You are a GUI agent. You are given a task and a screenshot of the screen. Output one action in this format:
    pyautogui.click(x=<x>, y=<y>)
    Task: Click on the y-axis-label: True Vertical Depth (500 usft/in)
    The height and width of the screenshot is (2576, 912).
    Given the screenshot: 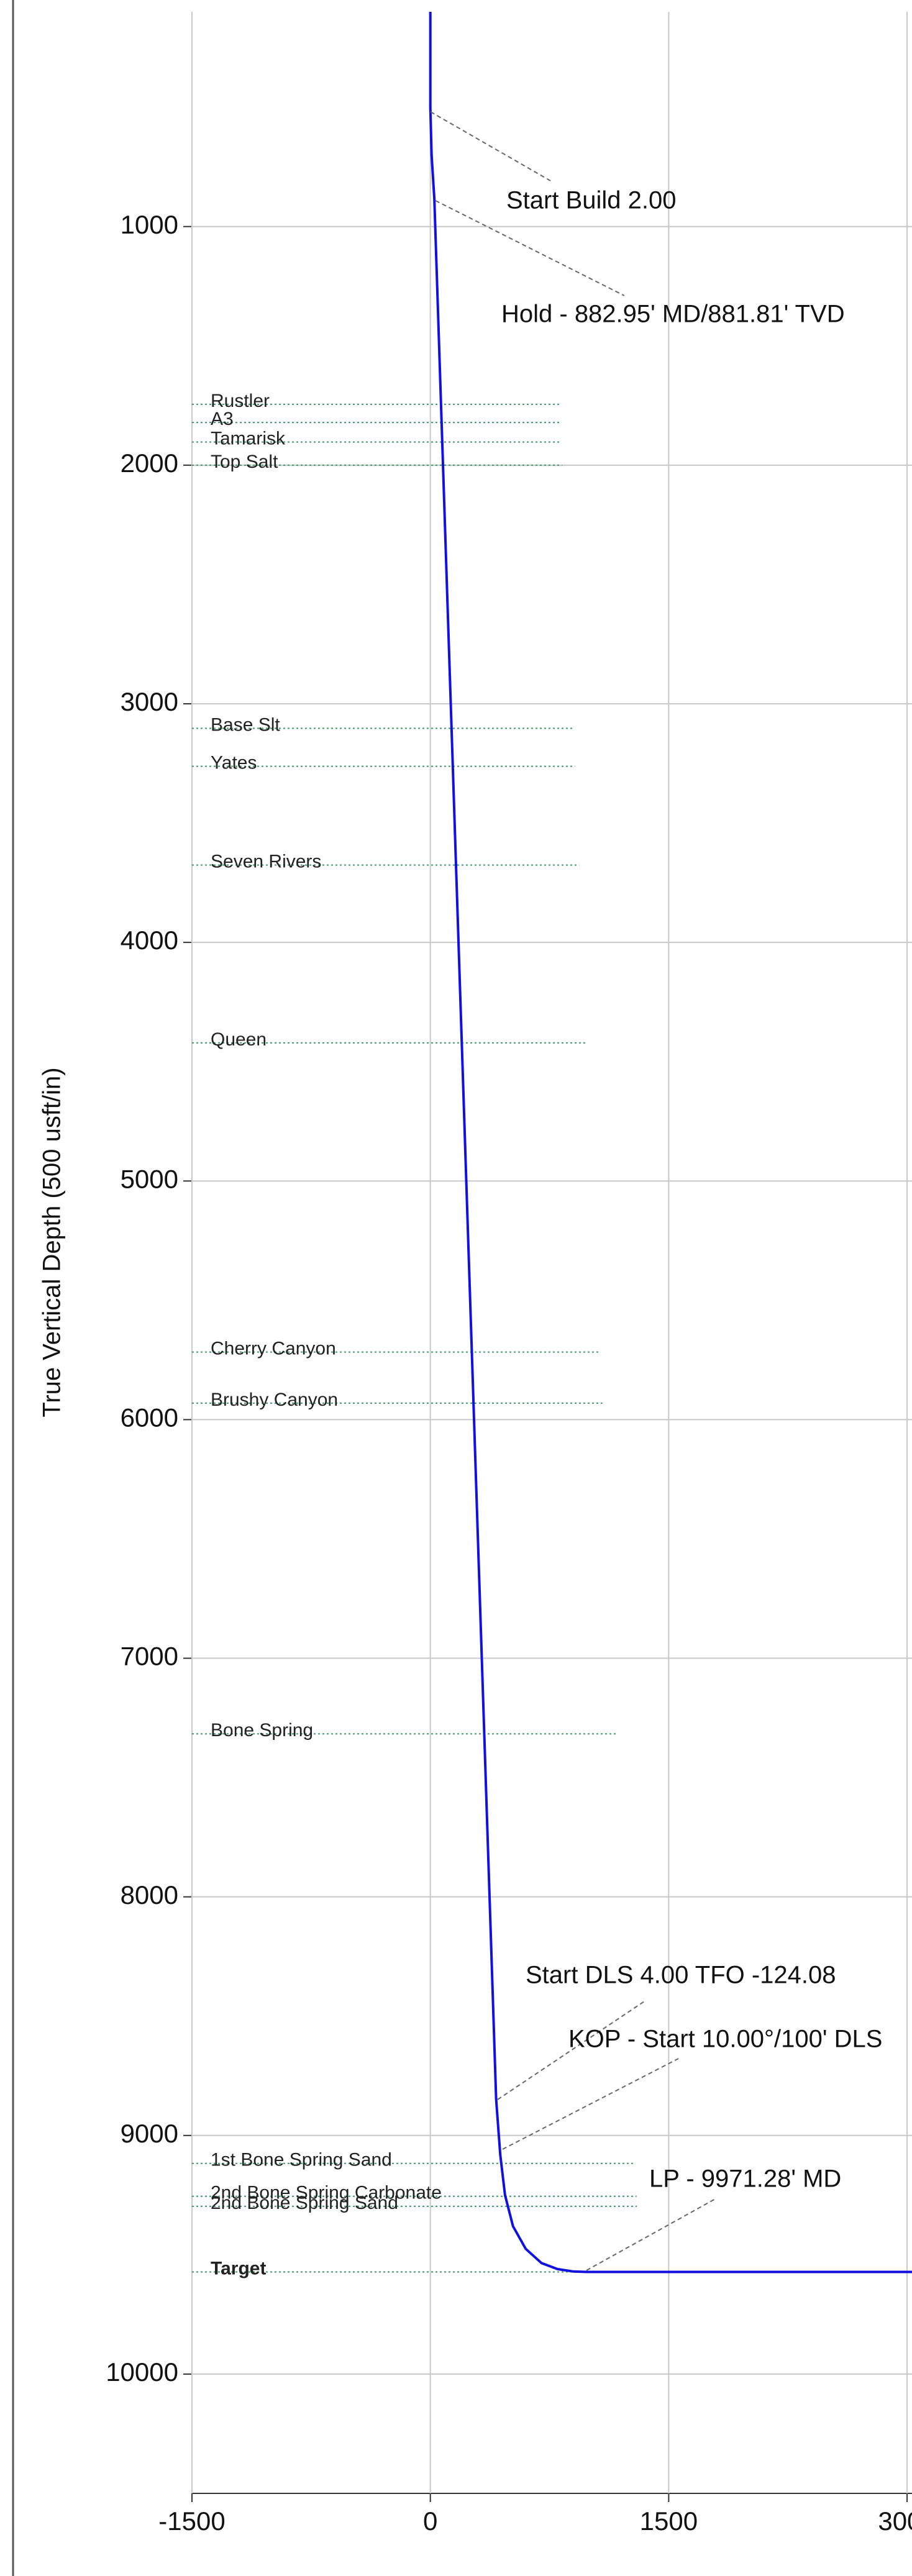 What is the action you would take?
    pyautogui.click(x=52, y=1242)
    